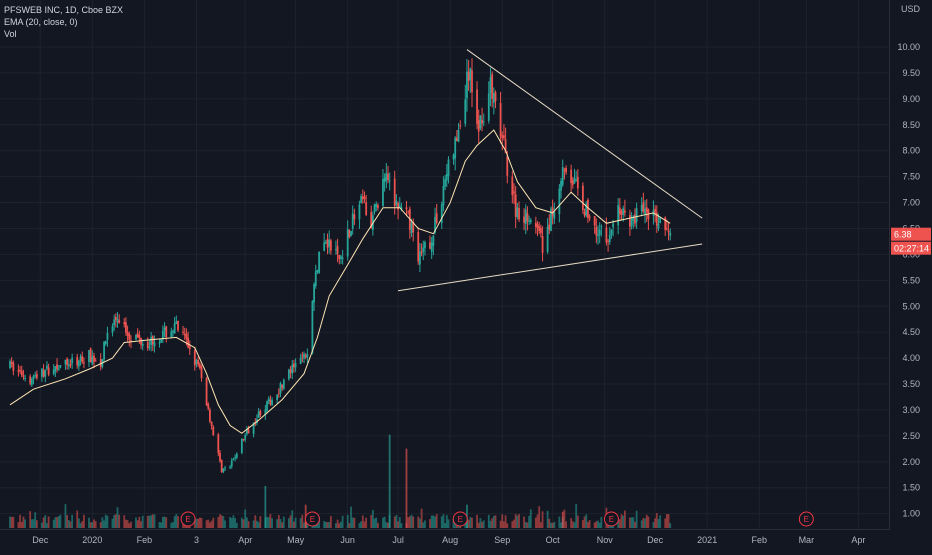 This screenshot has height=555, width=932. Describe the element at coordinates (445, 540) in the screenshot. I see `time-axis-panel` at that location.